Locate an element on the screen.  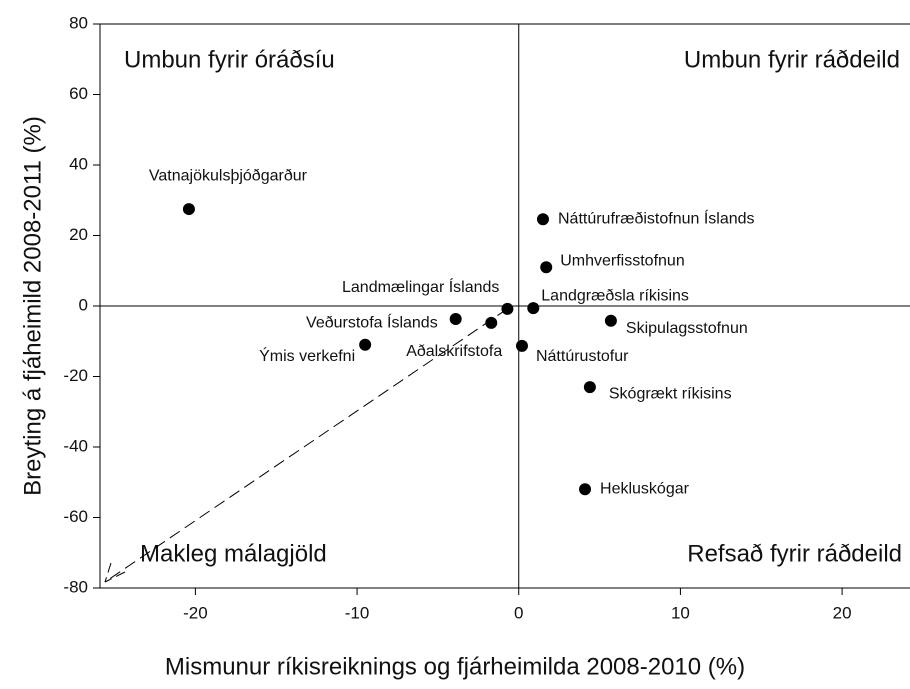
x-tick-label: 0 is located at coordinates (518, 612).